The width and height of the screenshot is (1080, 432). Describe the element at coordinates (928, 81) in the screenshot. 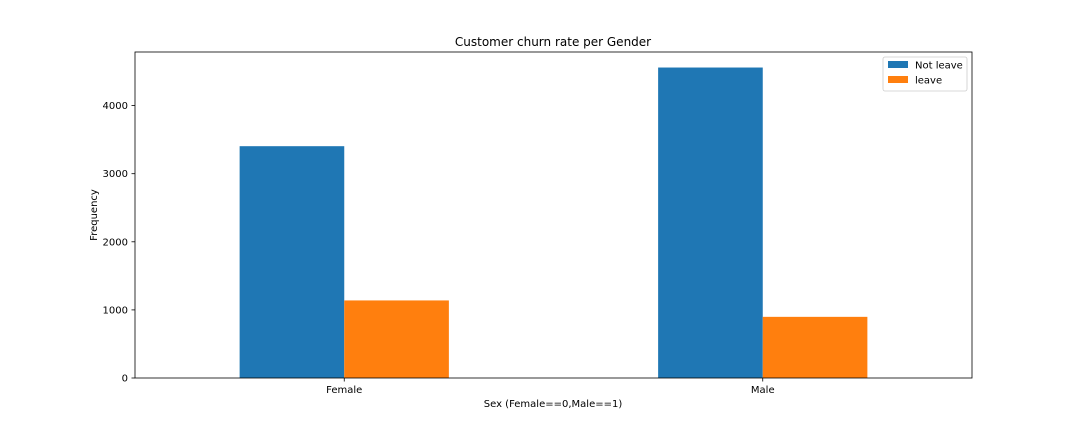

I see `legend-entry: leave` at that location.